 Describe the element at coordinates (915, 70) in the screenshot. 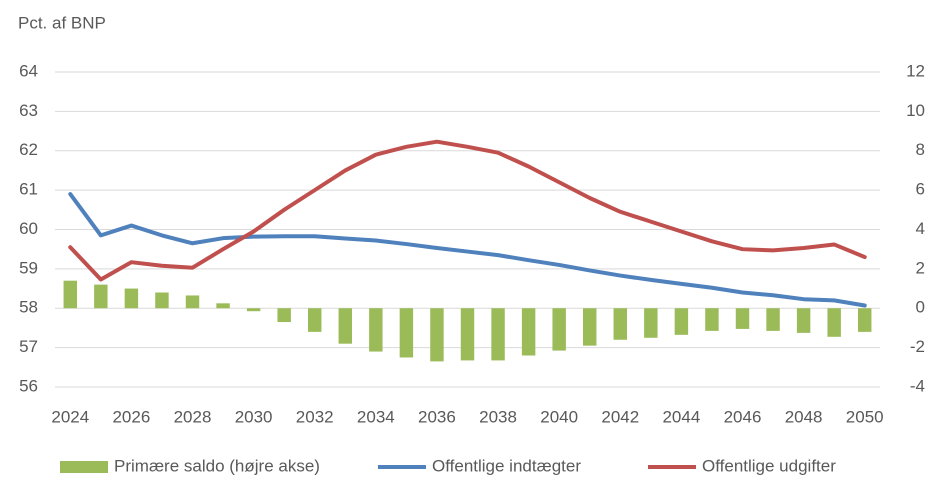

I see `y2-tick-label: 12` at that location.